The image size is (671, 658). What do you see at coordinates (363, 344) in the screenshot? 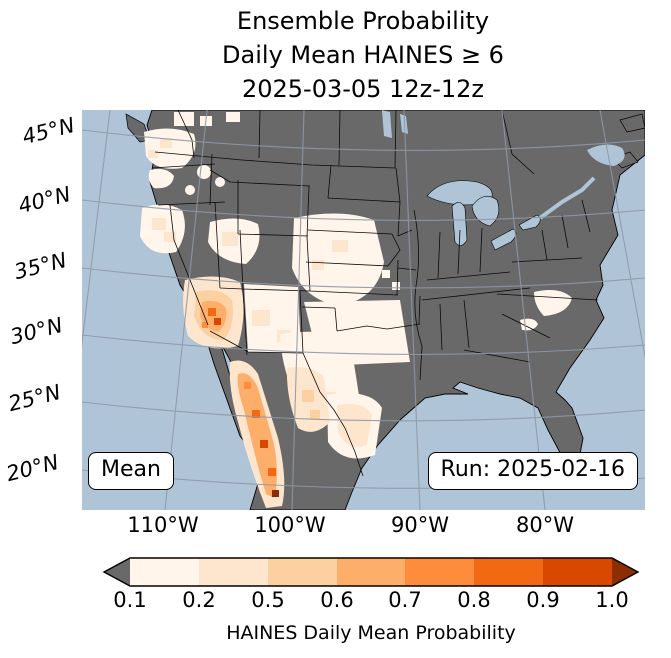
I see `parallel-30n` at bounding box center [363, 344].